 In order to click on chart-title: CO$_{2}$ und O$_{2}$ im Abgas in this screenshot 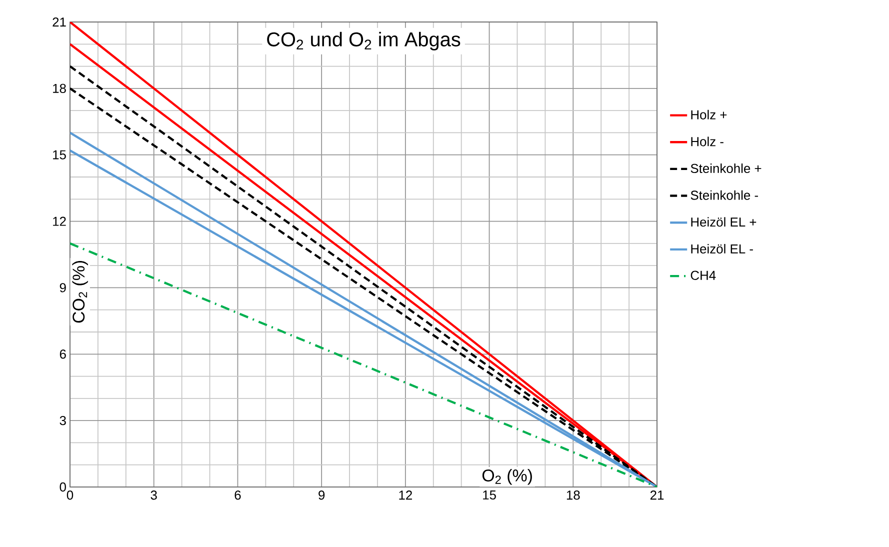, I will do `click(363, 41)`.